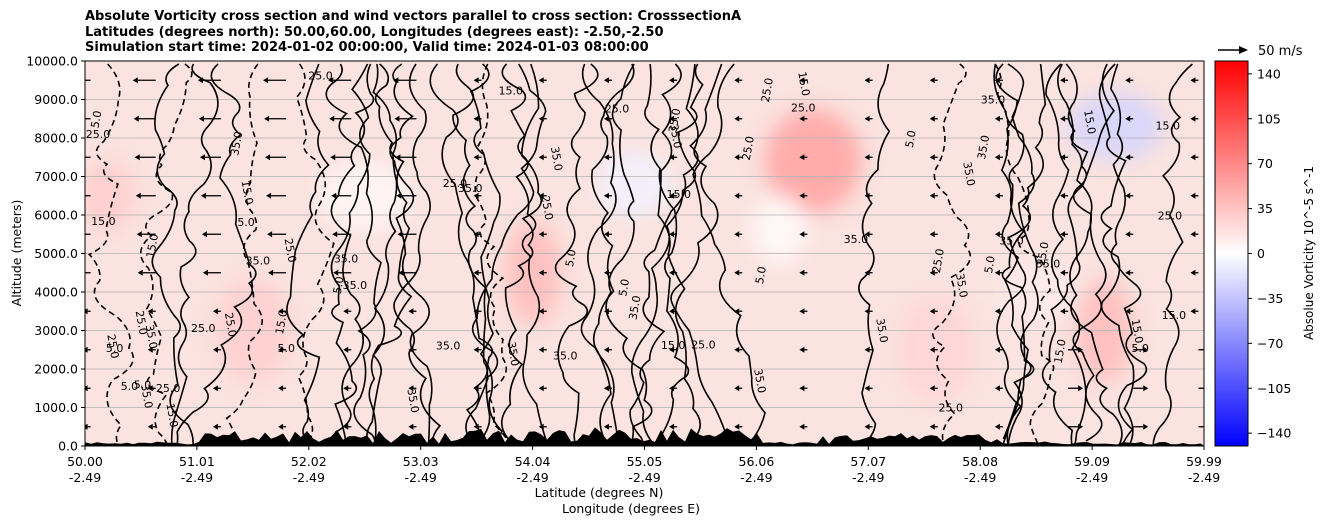 The height and width of the screenshot is (526, 1332). What do you see at coordinates (197, 461) in the screenshot?
I see `x-tick-label-lat: 51.01` at bounding box center [197, 461].